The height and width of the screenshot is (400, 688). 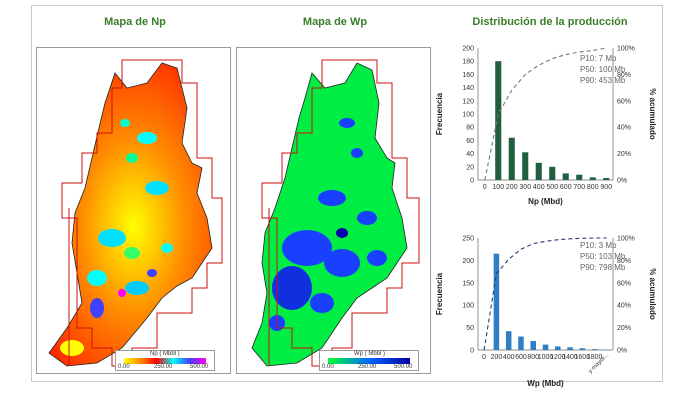 What do you see at coordinates (558, 357) in the screenshot?
I see `wp-xtick-label: 1200` at bounding box center [558, 357].